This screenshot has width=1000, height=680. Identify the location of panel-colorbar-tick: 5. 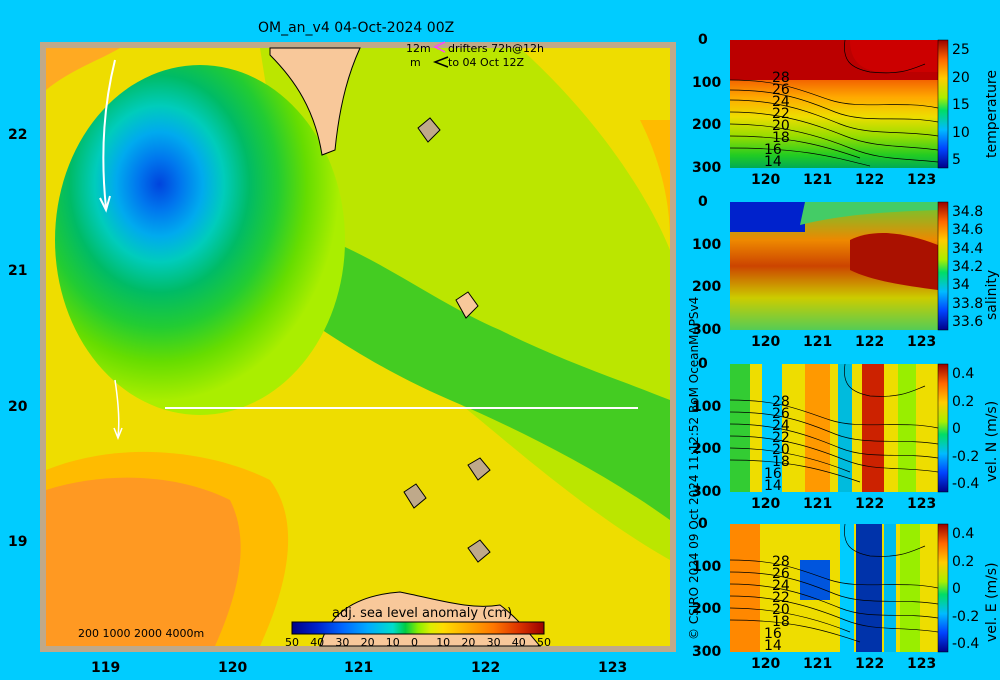
(956, 160).